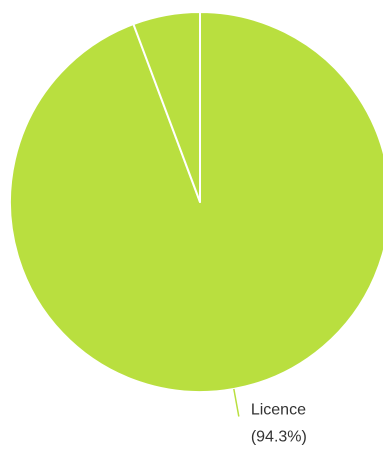  I want to click on leader-line-licence, so click(236, 402).